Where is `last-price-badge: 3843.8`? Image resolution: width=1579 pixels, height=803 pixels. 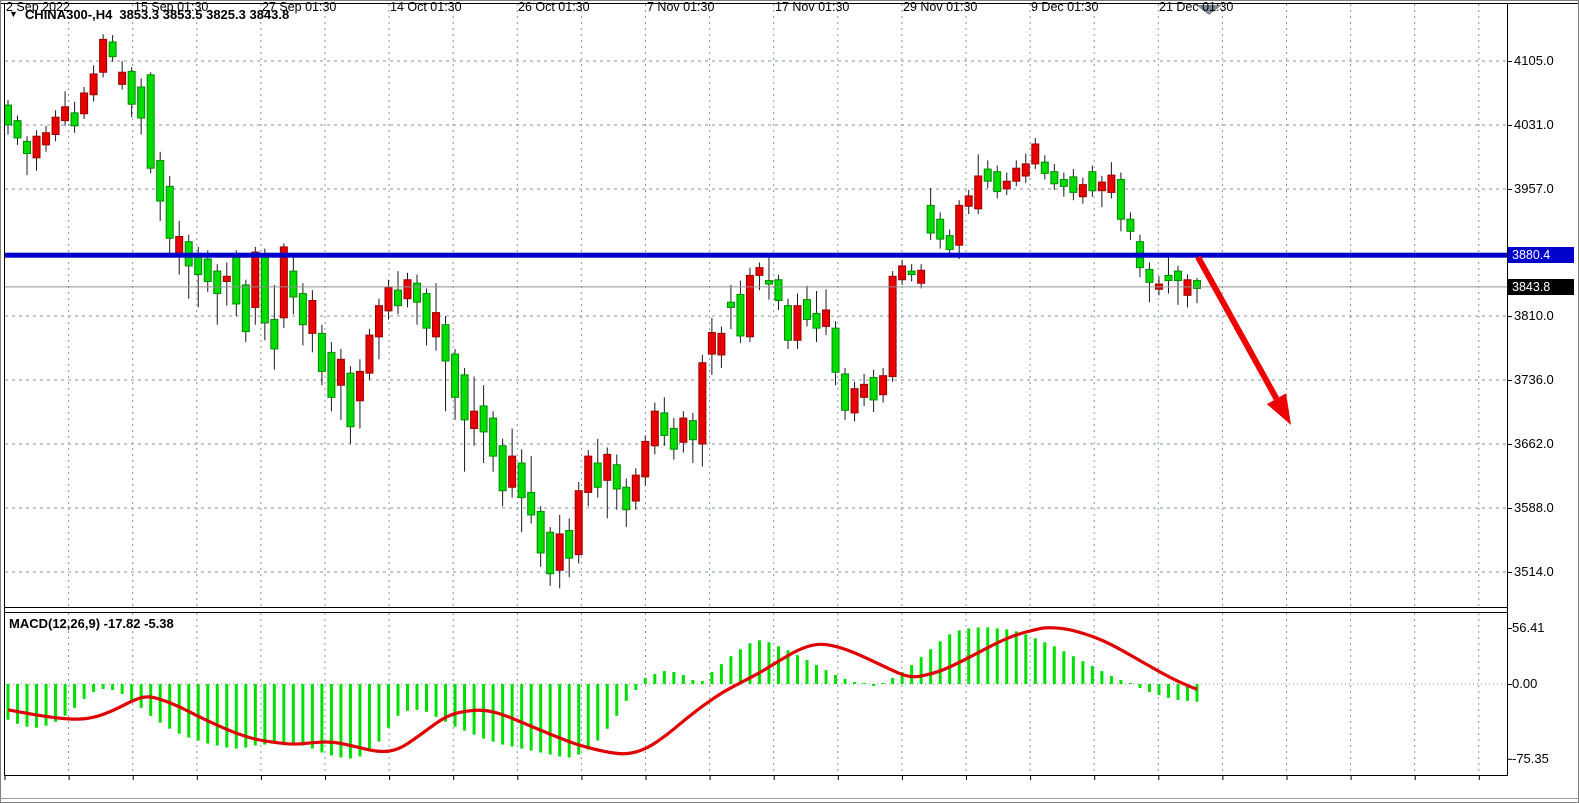
last-price-badge: 3843.8 is located at coordinates (1541, 286).